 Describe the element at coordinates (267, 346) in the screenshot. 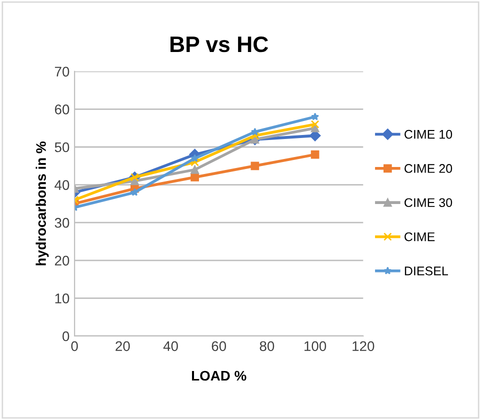

I see `x-tick-label: 80` at that location.